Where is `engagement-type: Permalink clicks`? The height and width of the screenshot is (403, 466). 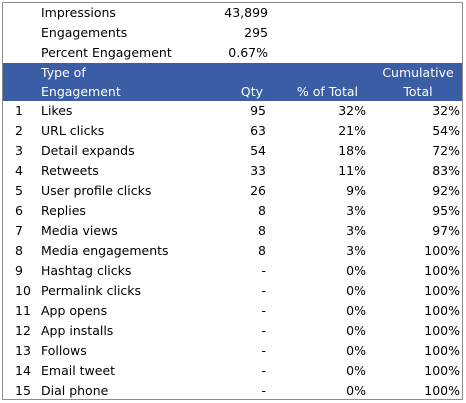
engagement-type: Permalink clicks is located at coordinates (91, 290).